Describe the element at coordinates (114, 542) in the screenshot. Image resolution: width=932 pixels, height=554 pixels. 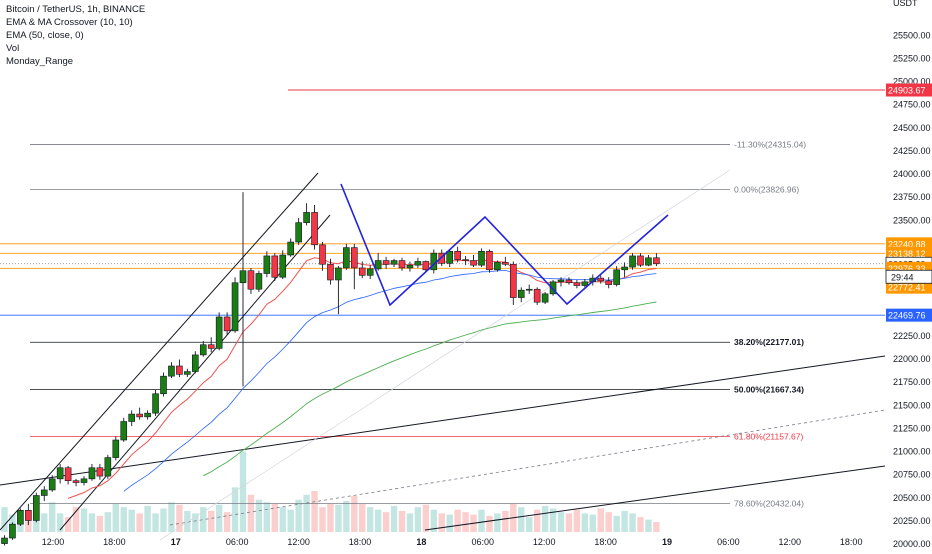
I see `x-tick-label: 18:00` at that location.